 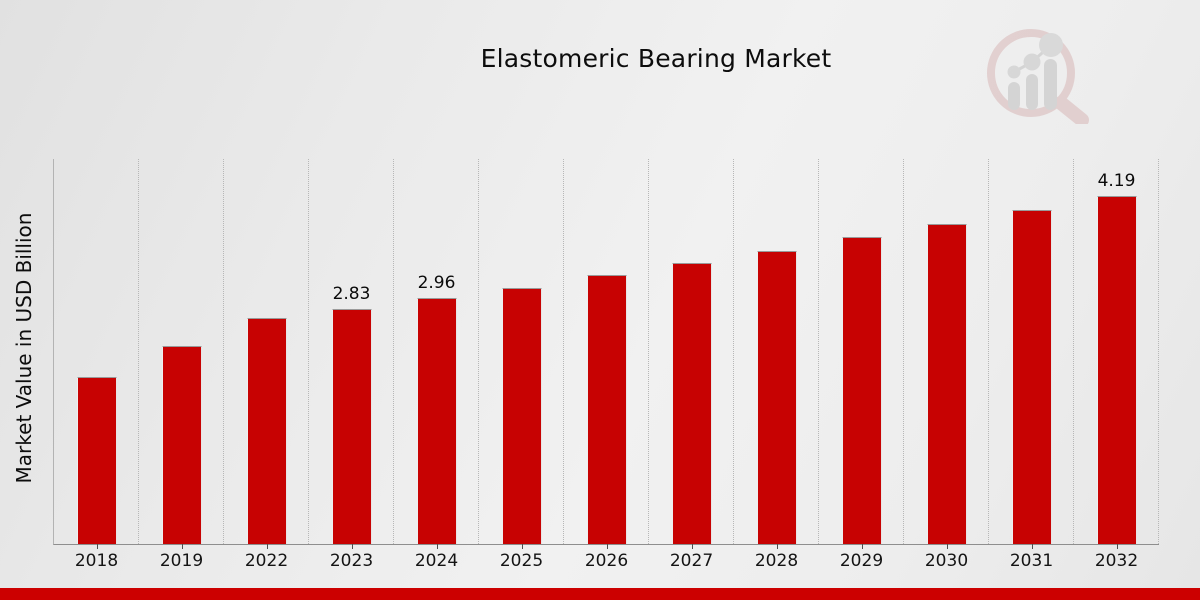 What do you see at coordinates (600, 594) in the screenshot?
I see `footer-accent-band` at bounding box center [600, 594].